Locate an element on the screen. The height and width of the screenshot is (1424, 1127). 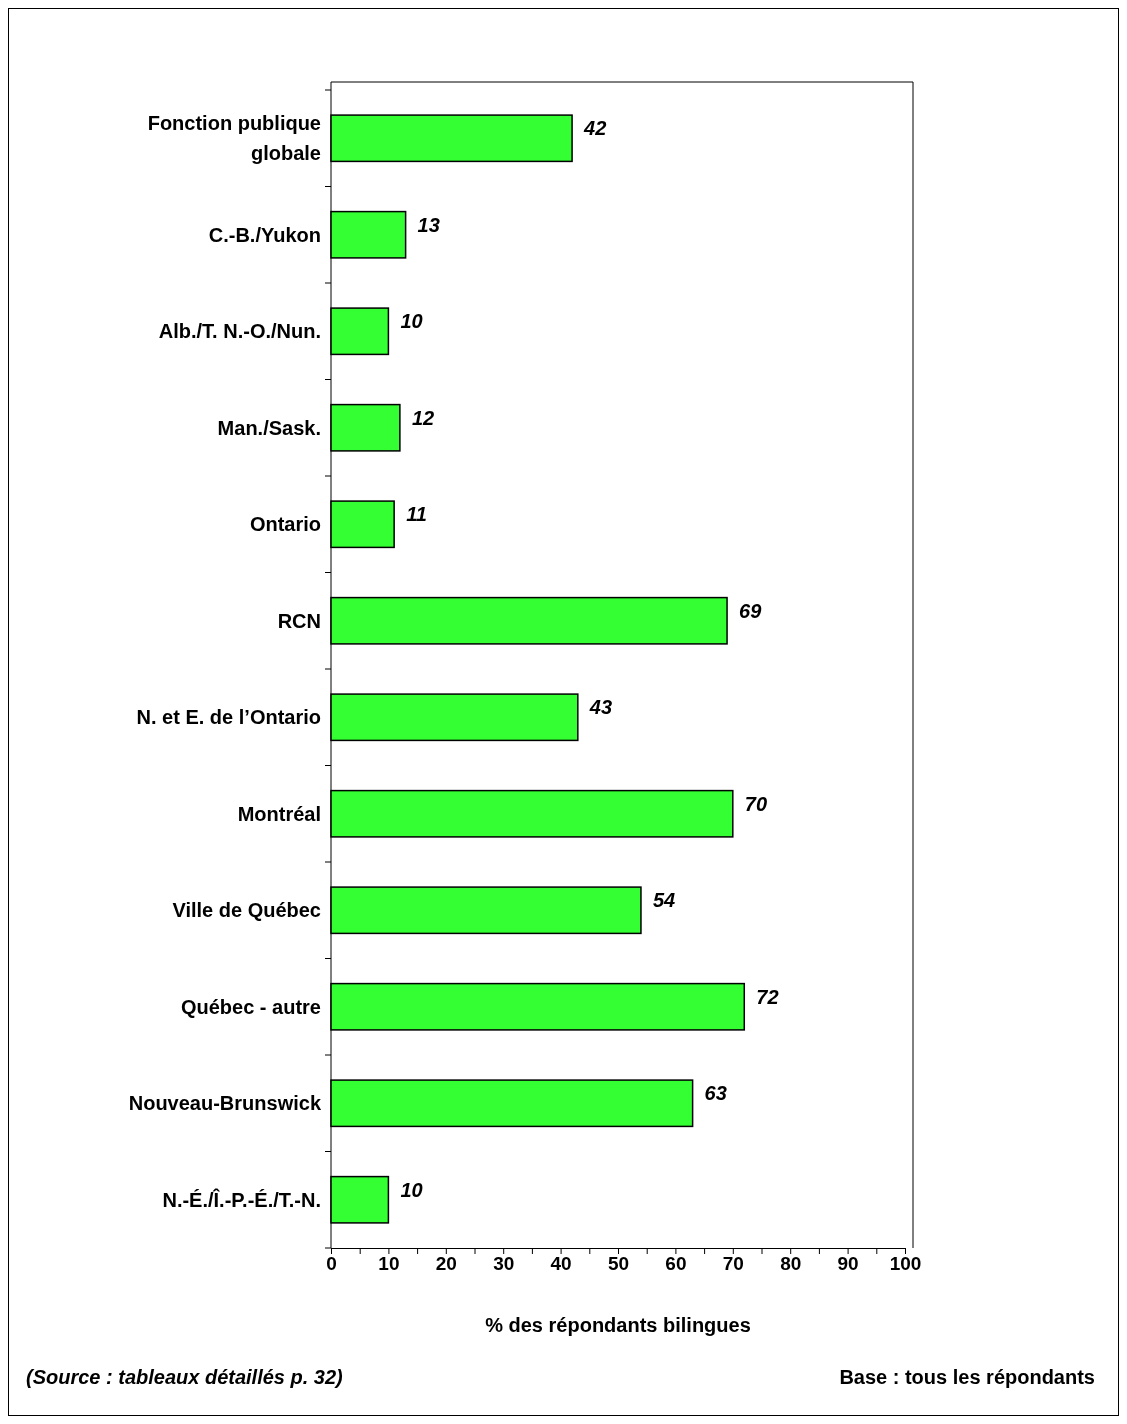
y-tick-label: Ville de Québec is located at coordinates (246, 910).